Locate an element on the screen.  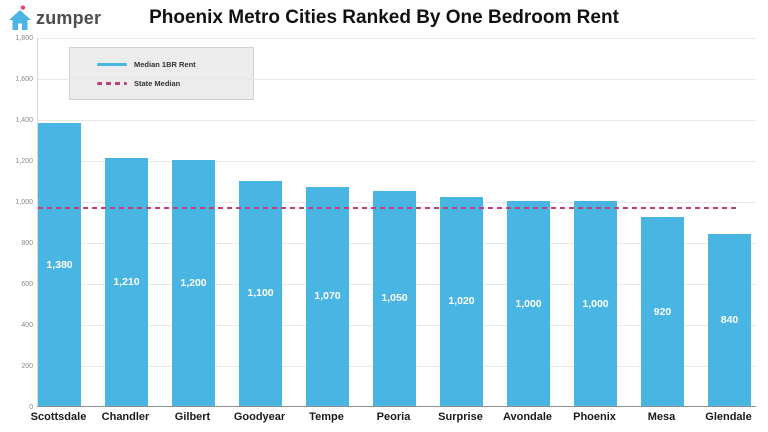
x-axis-label-peoria: Peoria is located at coordinates (393, 417).